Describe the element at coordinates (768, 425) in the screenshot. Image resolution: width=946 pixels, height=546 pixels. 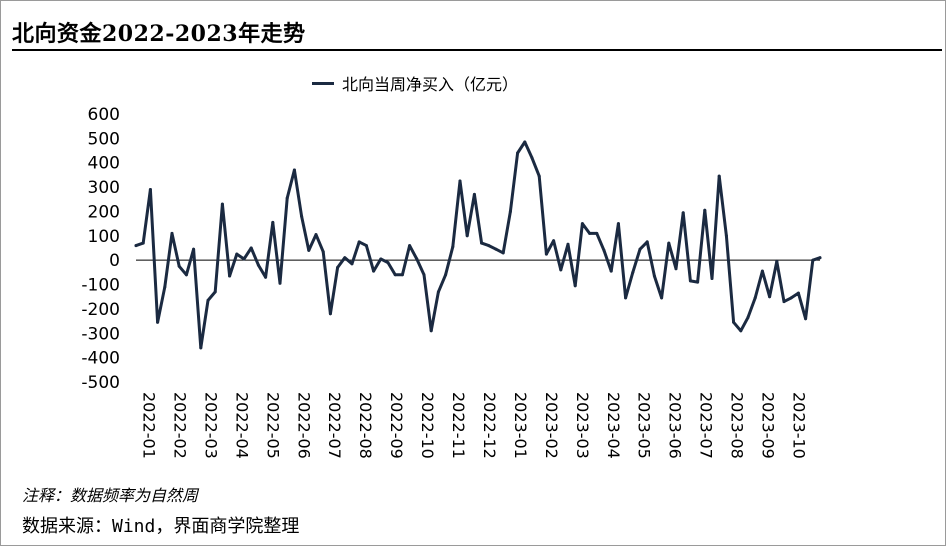
I see `x-tick-label: 2023-09` at that location.